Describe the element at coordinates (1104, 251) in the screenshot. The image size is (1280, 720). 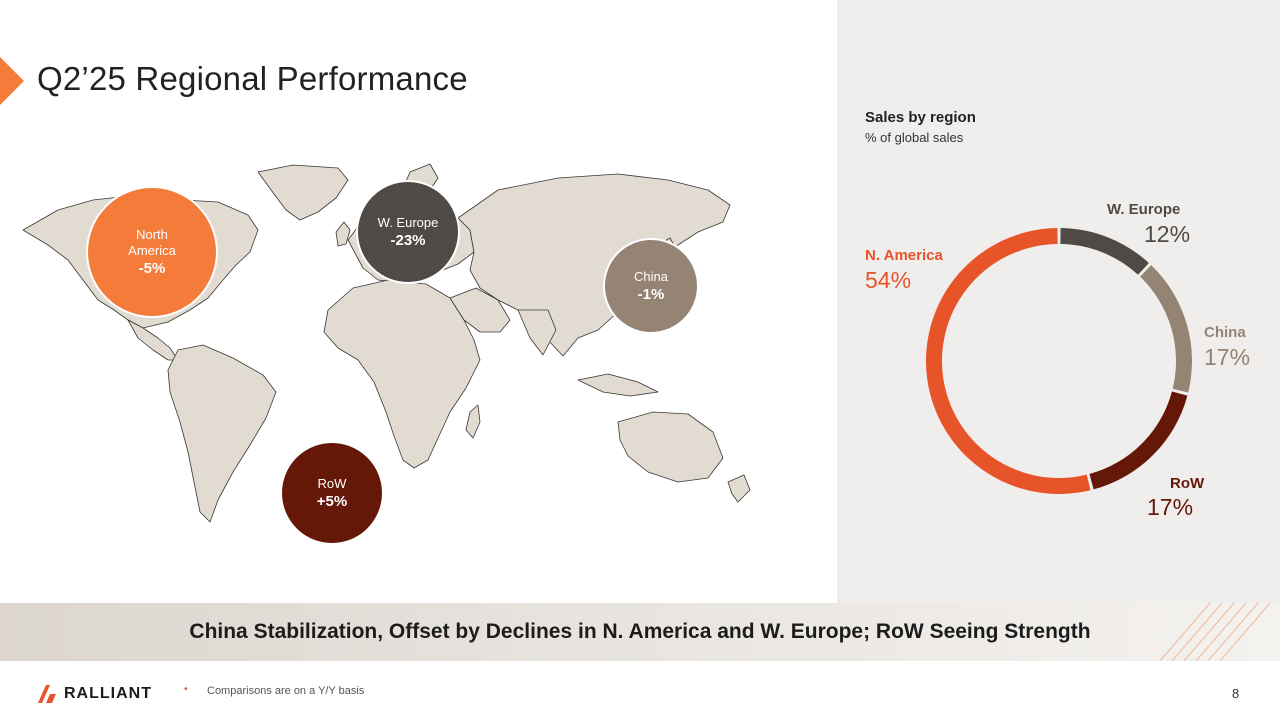
I see `donut-slice-w-europe` at that location.